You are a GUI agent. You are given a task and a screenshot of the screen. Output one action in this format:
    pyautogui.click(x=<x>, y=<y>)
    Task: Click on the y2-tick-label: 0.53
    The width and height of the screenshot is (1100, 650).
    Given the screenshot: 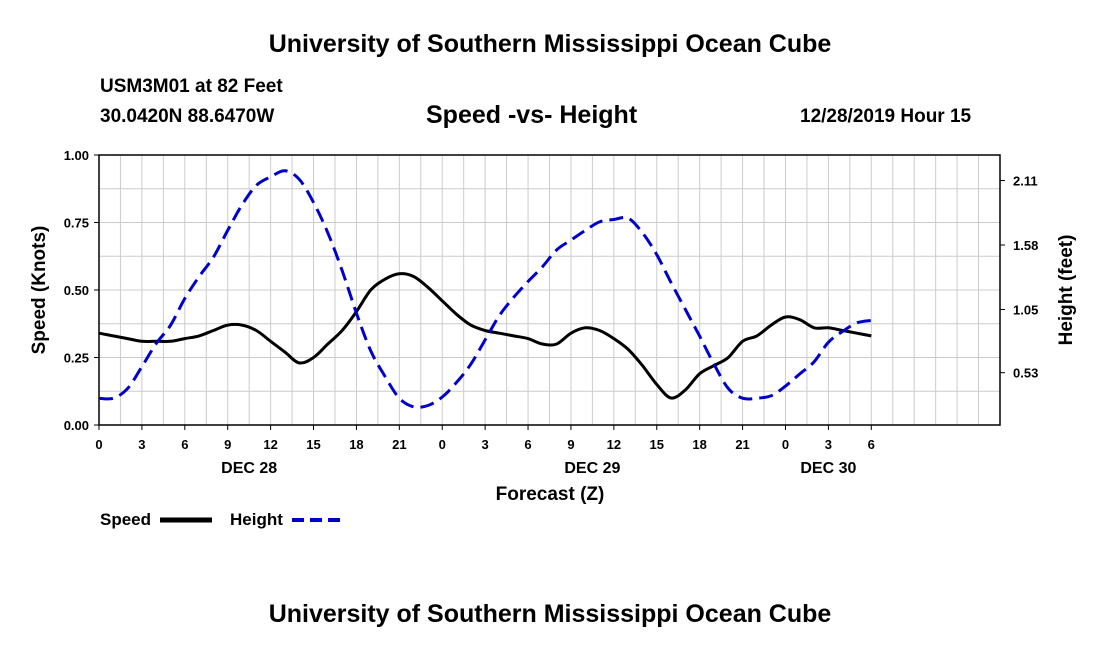 What is the action you would take?
    pyautogui.click(x=1025, y=373)
    